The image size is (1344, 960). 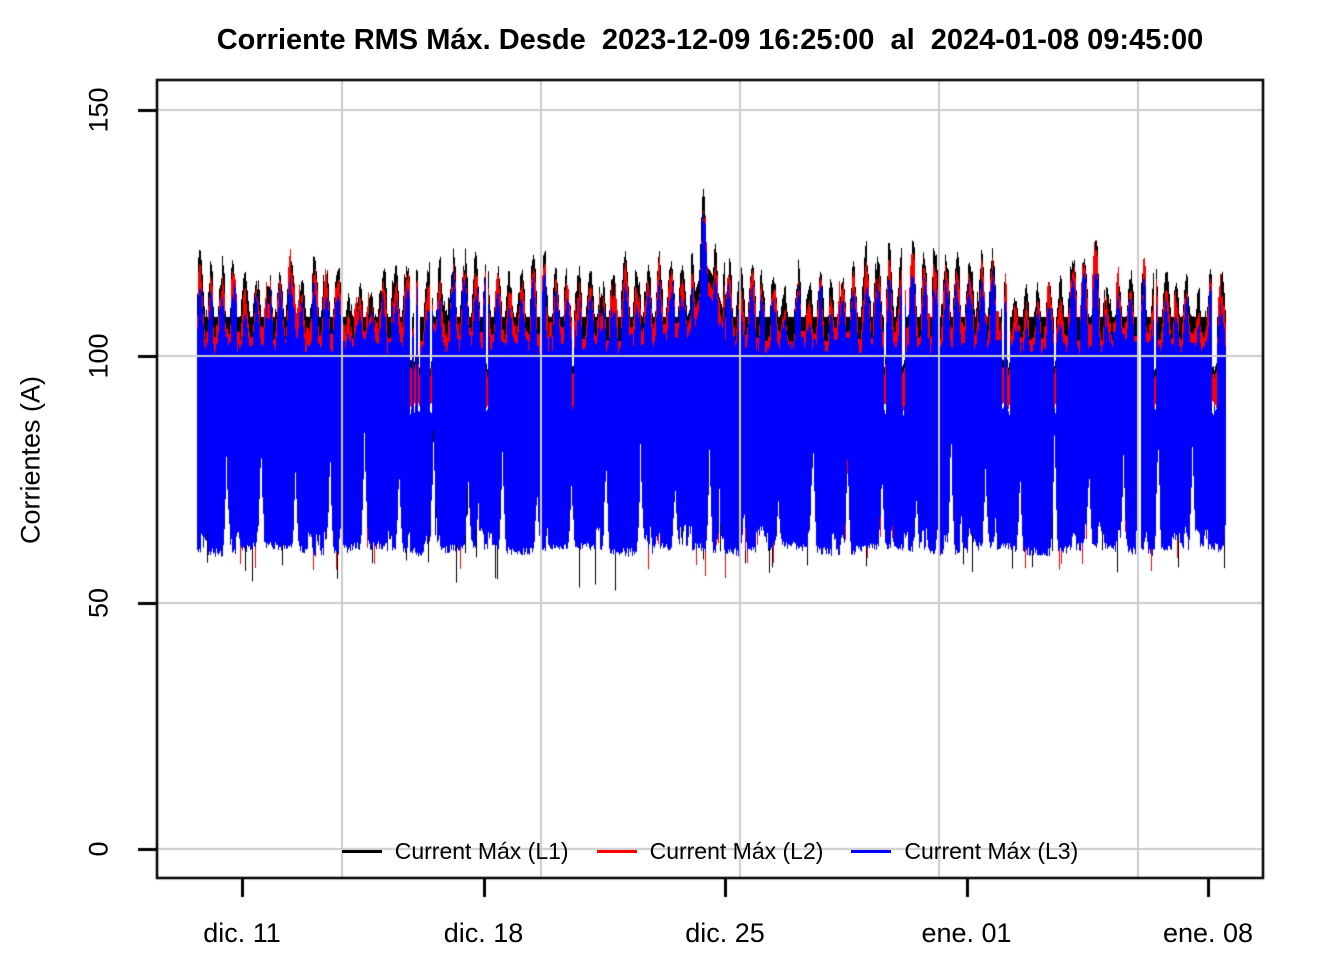 I want to click on x-tick-label: dic. 18, so click(x=483, y=933).